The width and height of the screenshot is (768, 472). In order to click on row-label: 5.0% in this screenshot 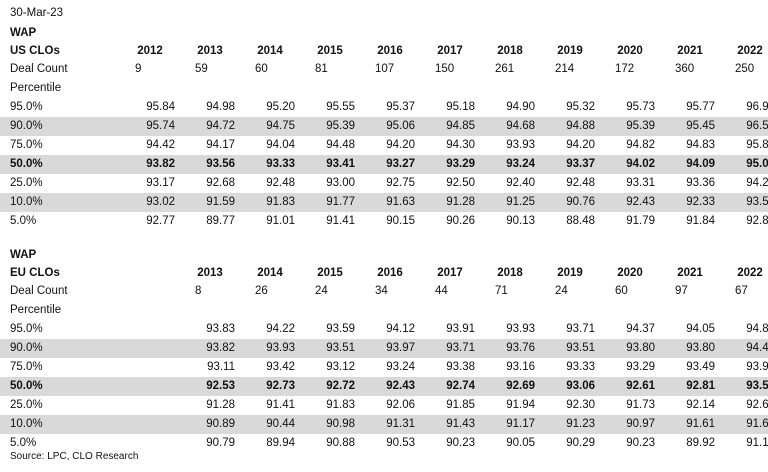, I will do `click(23, 221)`.